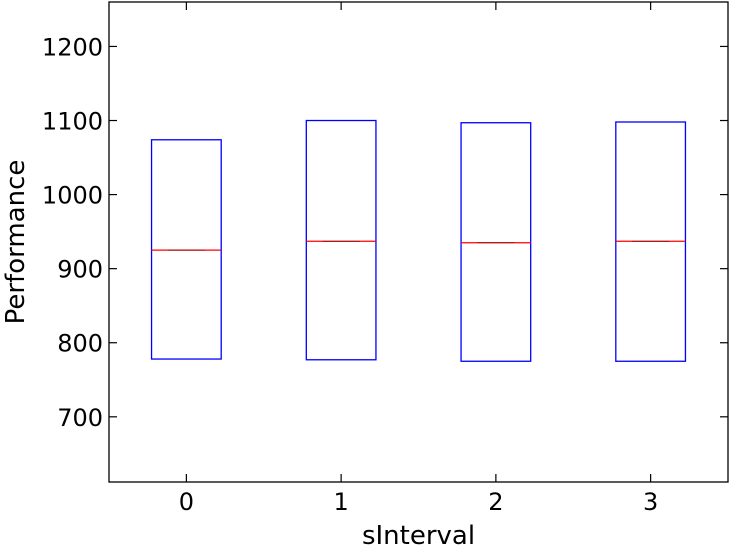  Describe the element at coordinates (72, 196) in the screenshot. I see `y-tick-label-1000: 1000` at that location.